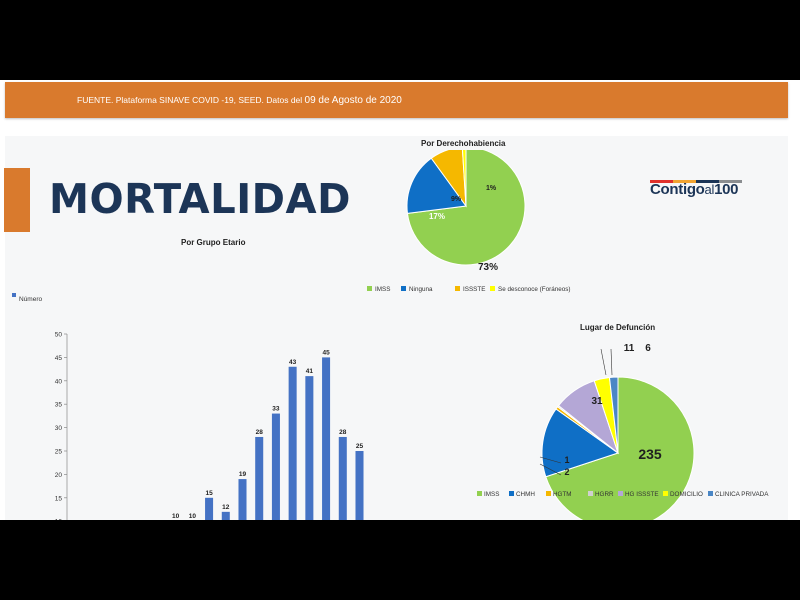  What do you see at coordinates (488, 267) in the screenshot?
I see `pie-value-label: 73%` at bounding box center [488, 267].